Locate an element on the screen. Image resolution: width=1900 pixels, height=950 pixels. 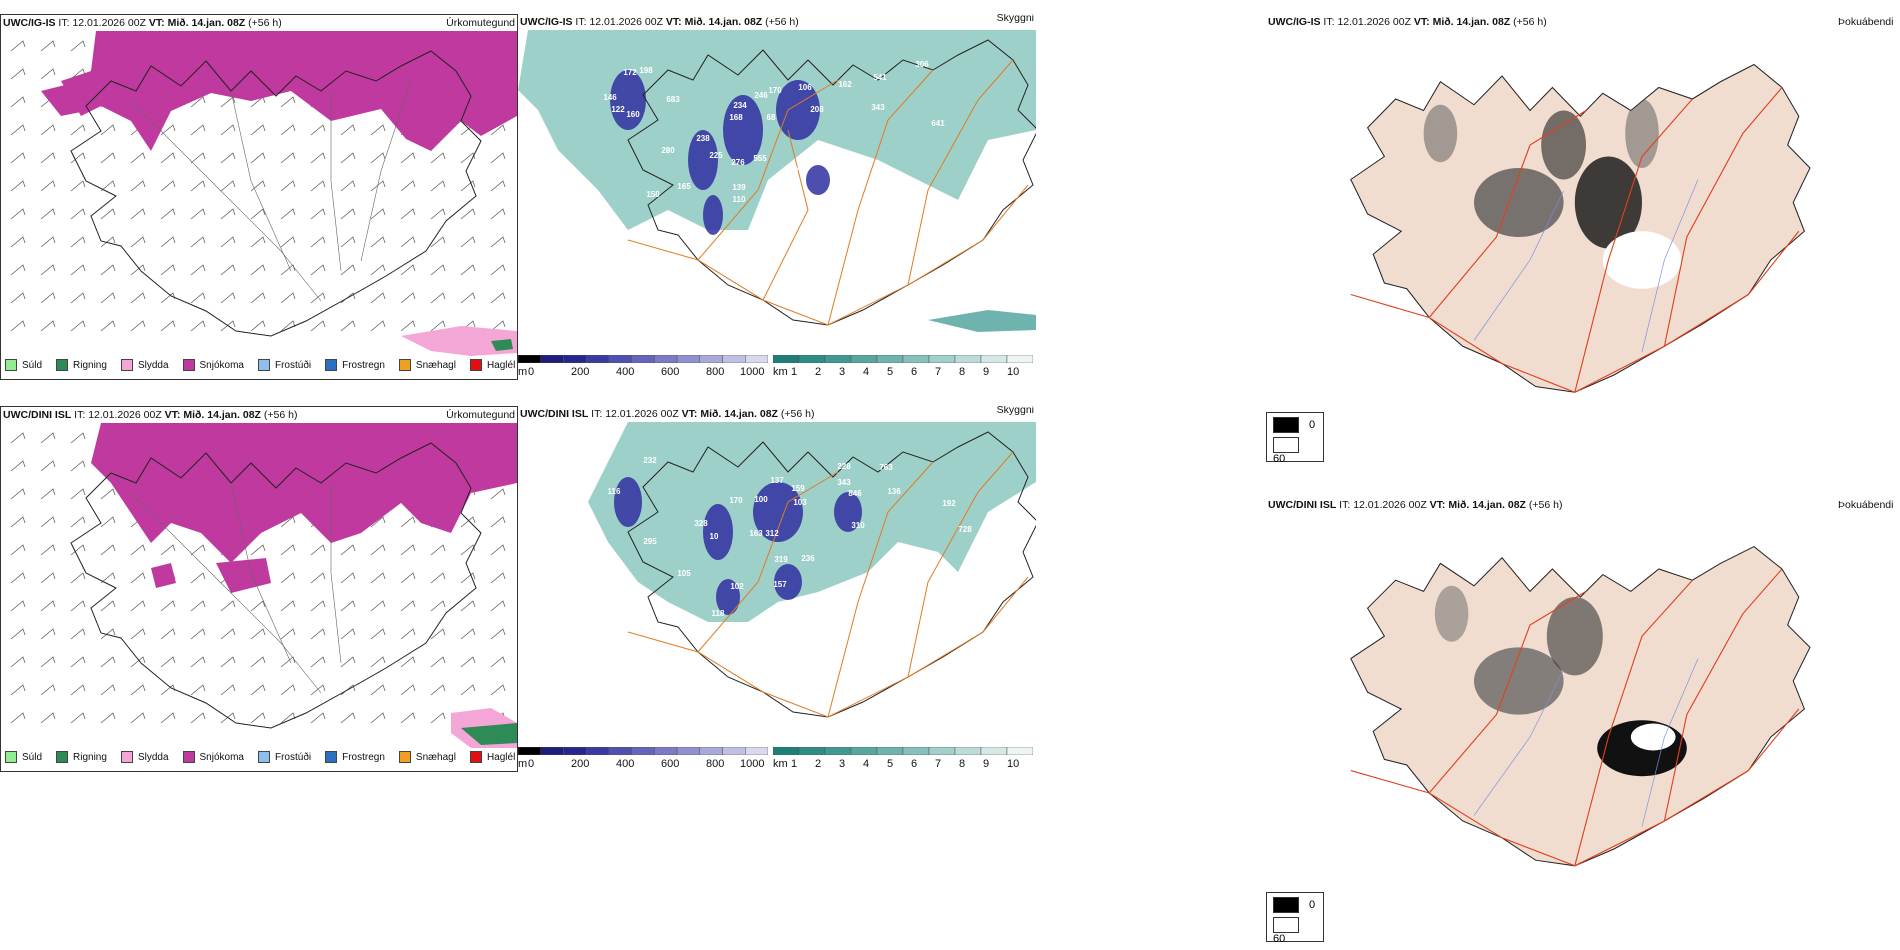
cloud-label: 328 is located at coordinates (701, 523).